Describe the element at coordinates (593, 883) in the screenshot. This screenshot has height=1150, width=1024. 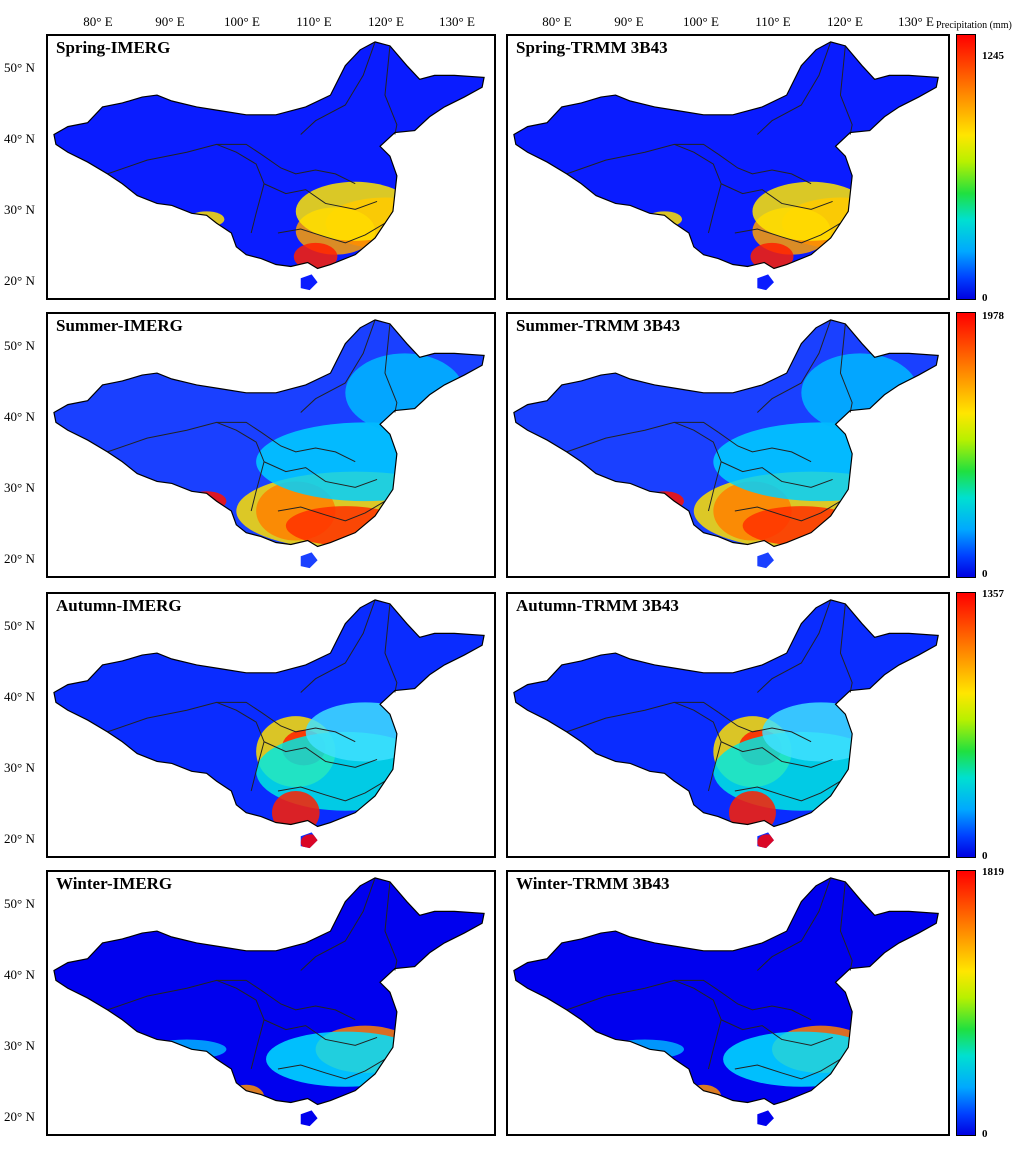
I see `panel-title: Winter-TRMM 3B43` at that location.